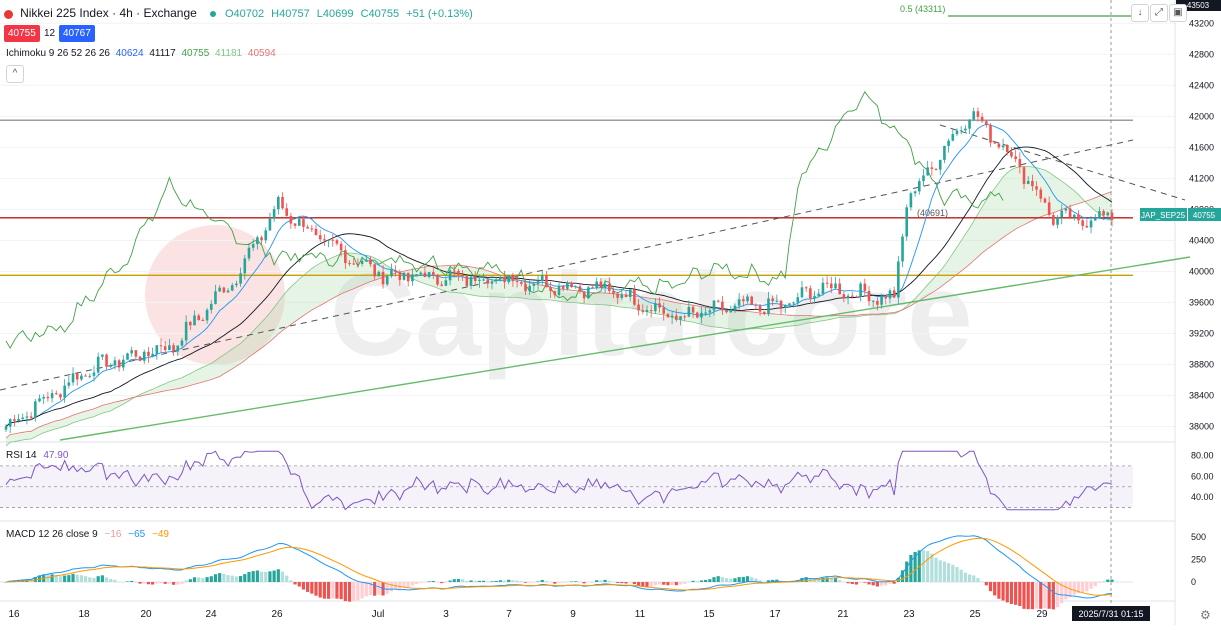 The width and height of the screenshot is (1221, 630). Describe the element at coordinates (87, 534) in the screenshot. I see `macd-legend: MACD 12 26 close 9 −16 −65 −49` at that location.